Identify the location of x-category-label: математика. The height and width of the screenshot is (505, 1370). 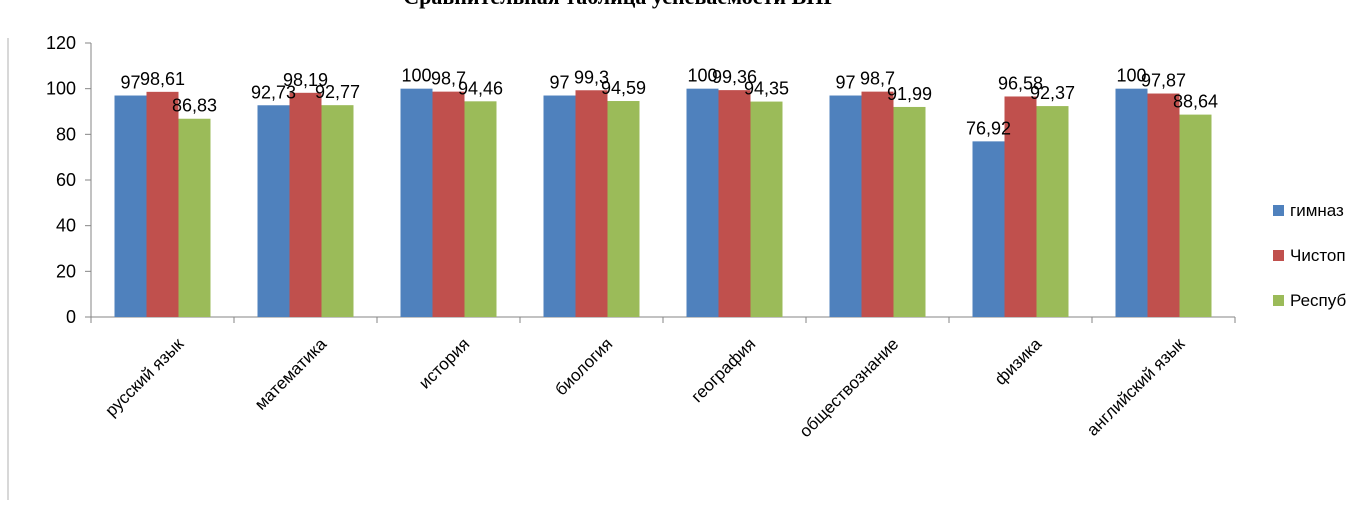
(291, 374).